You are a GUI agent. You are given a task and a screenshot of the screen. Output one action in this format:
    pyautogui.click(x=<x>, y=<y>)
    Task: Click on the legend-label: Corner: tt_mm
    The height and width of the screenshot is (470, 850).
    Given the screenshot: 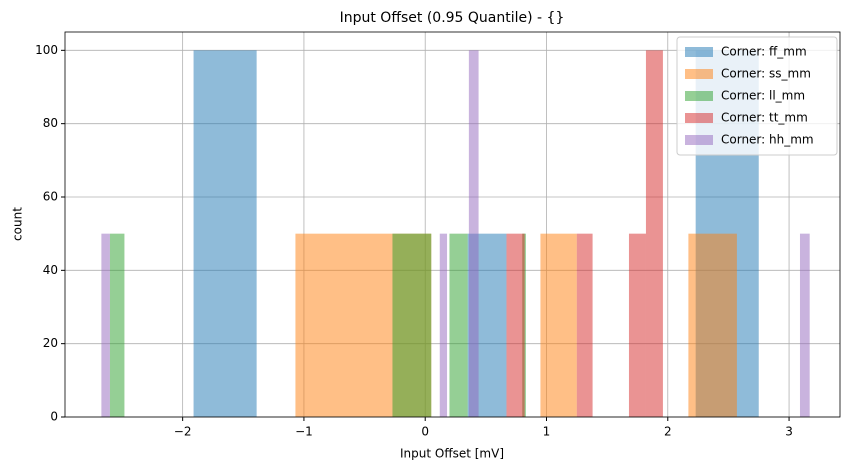 What is the action you would take?
    pyautogui.click(x=764, y=118)
    